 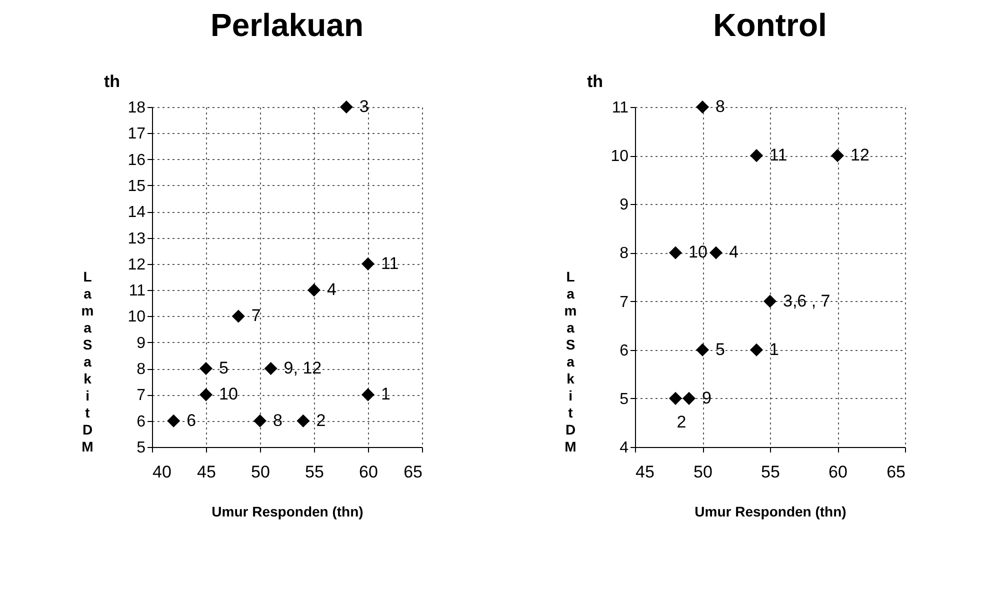 I want to click on y-tick-label: 15, so click(x=137, y=186).